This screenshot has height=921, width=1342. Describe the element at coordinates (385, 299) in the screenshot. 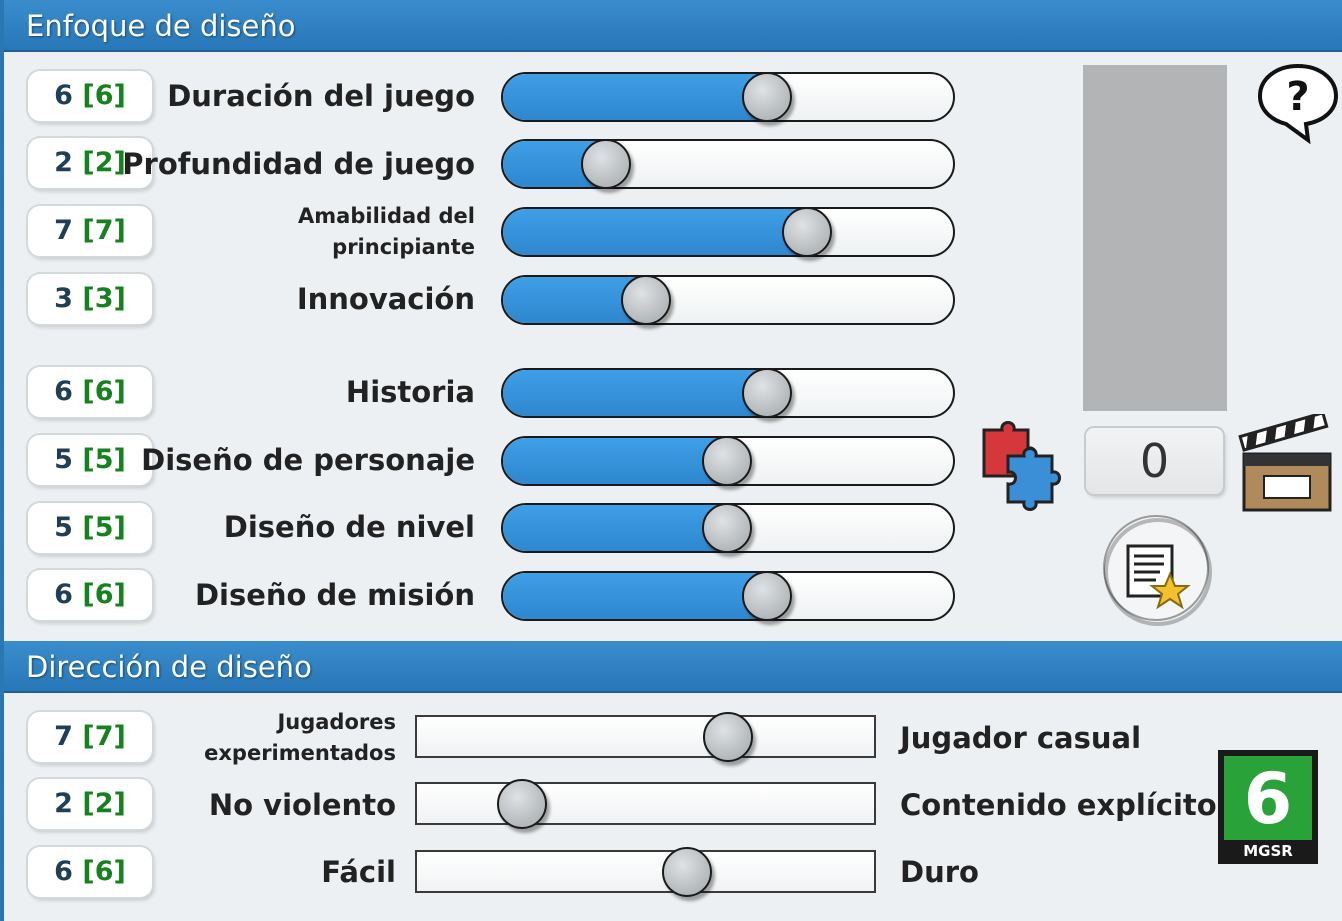

I see `slider-label: Innovación` at that location.